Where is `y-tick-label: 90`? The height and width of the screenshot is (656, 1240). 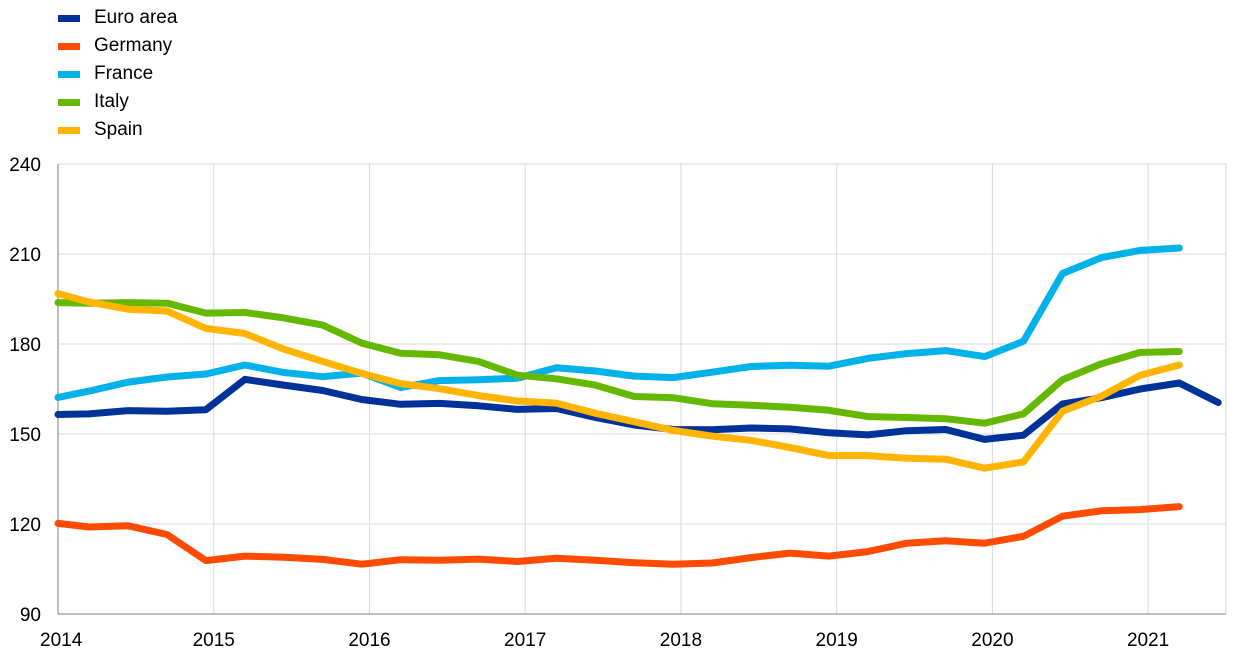
y-tick-label: 90 is located at coordinates (30, 615).